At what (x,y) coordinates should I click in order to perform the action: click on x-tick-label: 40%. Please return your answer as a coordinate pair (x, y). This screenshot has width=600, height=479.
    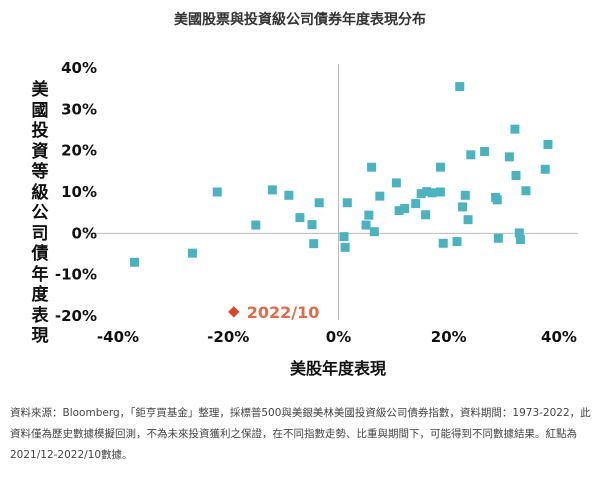
    Looking at the image, I should click on (559, 337).